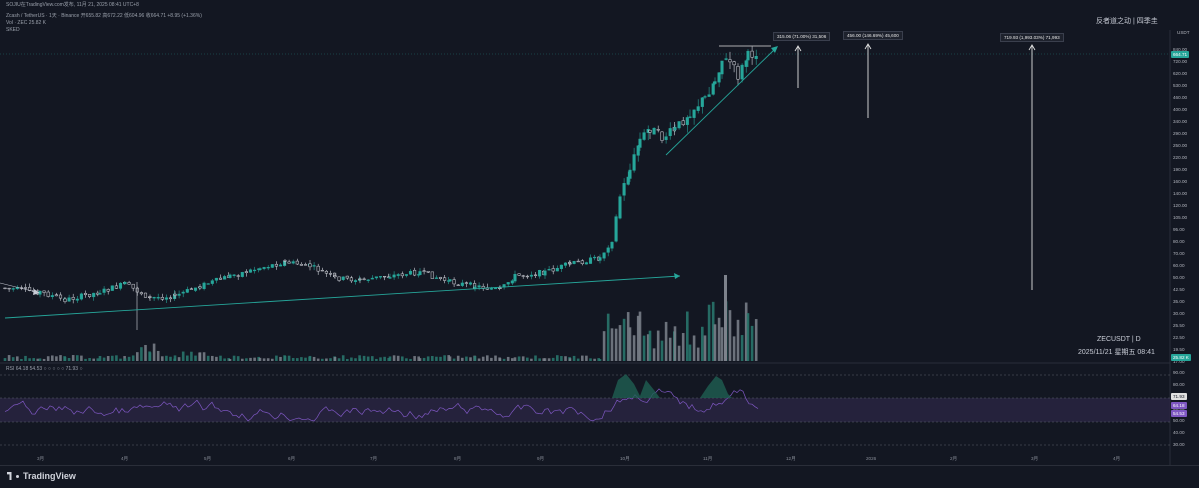 This screenshot has width=1199, height=488. Describe the element at coordinates (1179, 372) in the screenshot. I see `rsi-tick-label: 90.00` at that location.